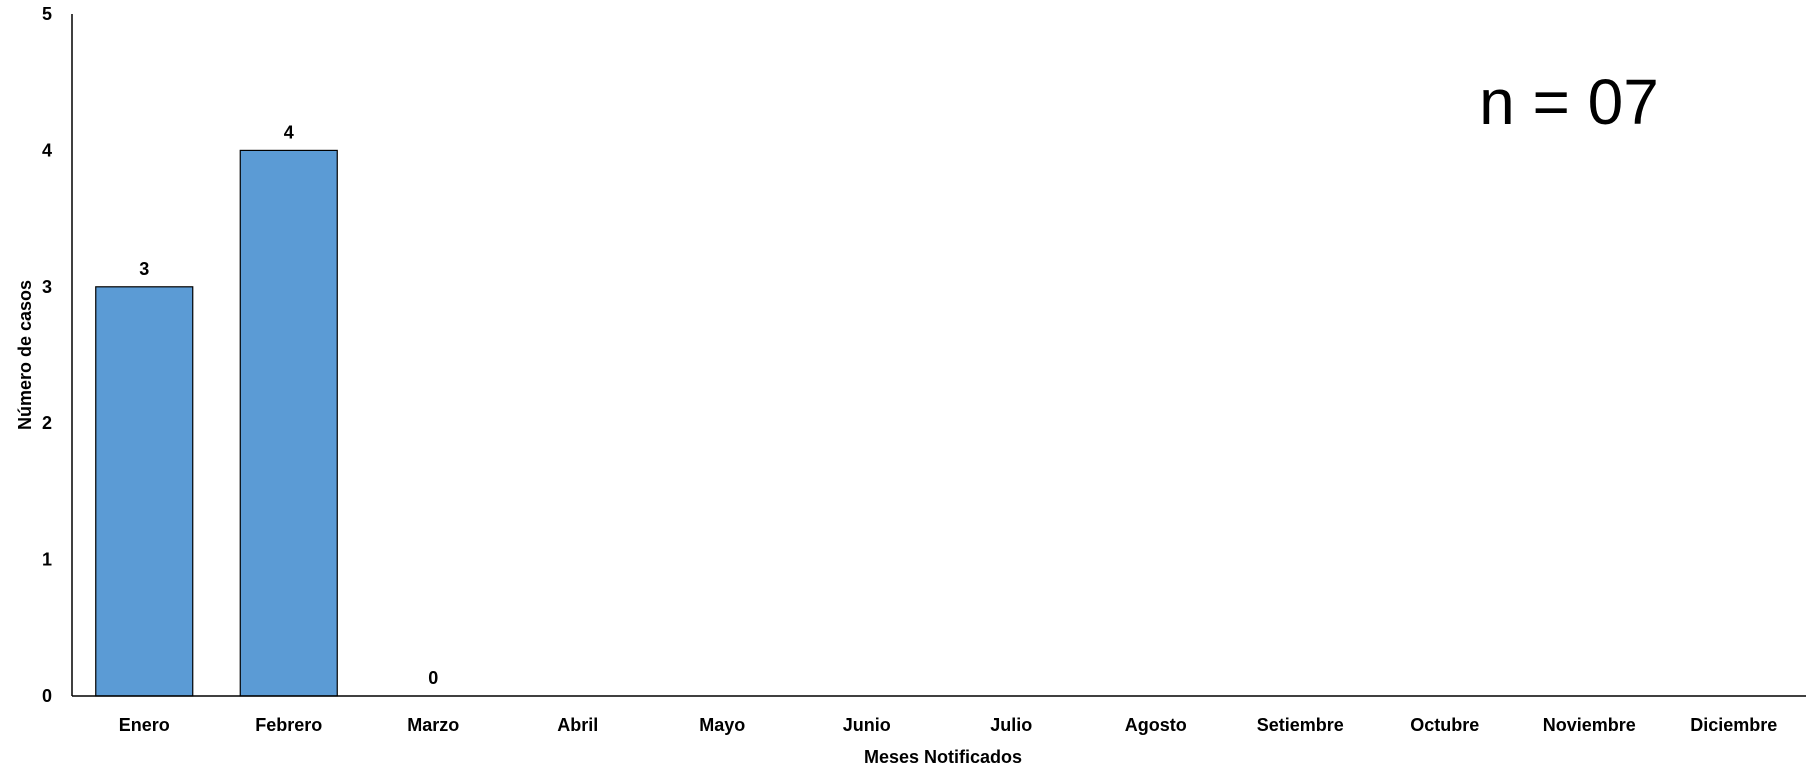 This screenshot has width=1806, height=768. Describe the element at coordinates (1589, 725) in the screenshot. I see `x-tick-label: Noviembre` at that location.